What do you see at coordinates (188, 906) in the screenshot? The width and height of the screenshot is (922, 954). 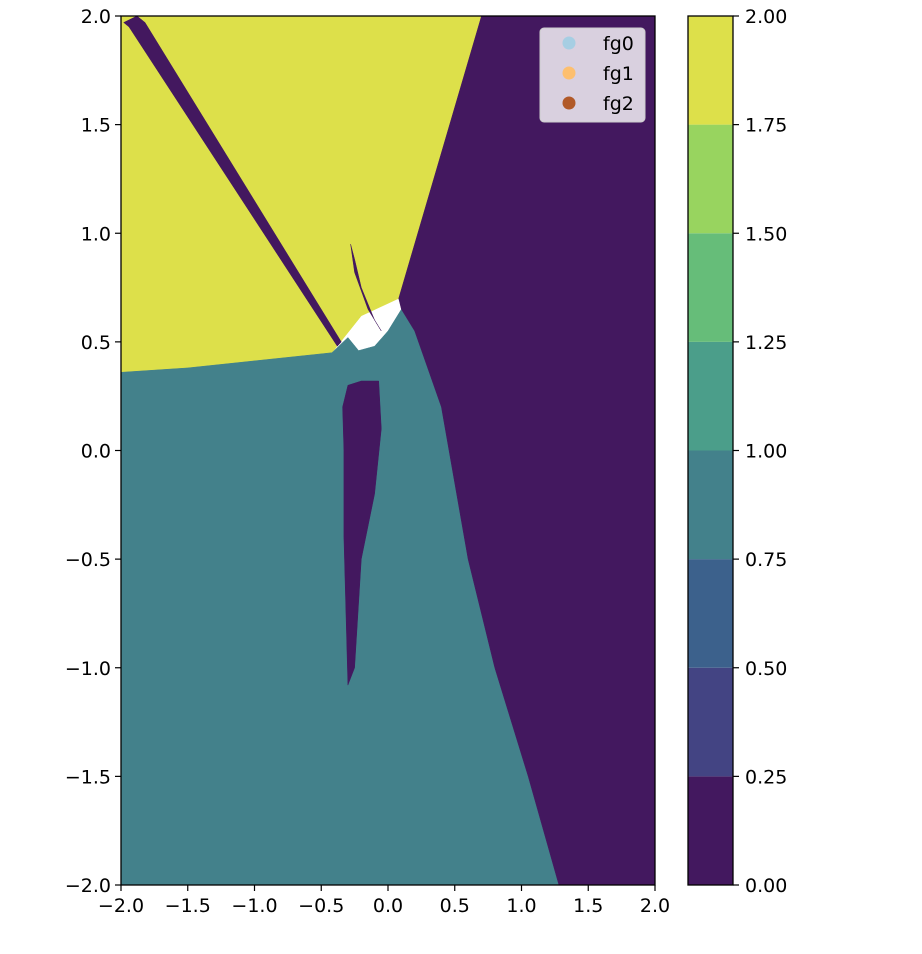 I see `x-tick-label: −1.5` at bounding box center [188, 906].